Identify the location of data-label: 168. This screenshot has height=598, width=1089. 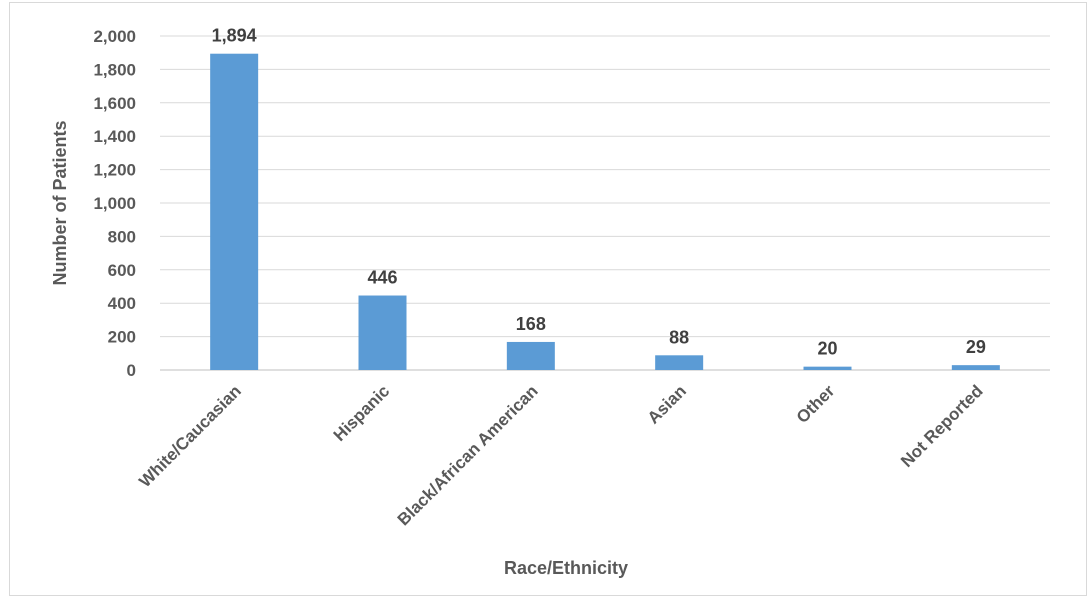
(531, 324).